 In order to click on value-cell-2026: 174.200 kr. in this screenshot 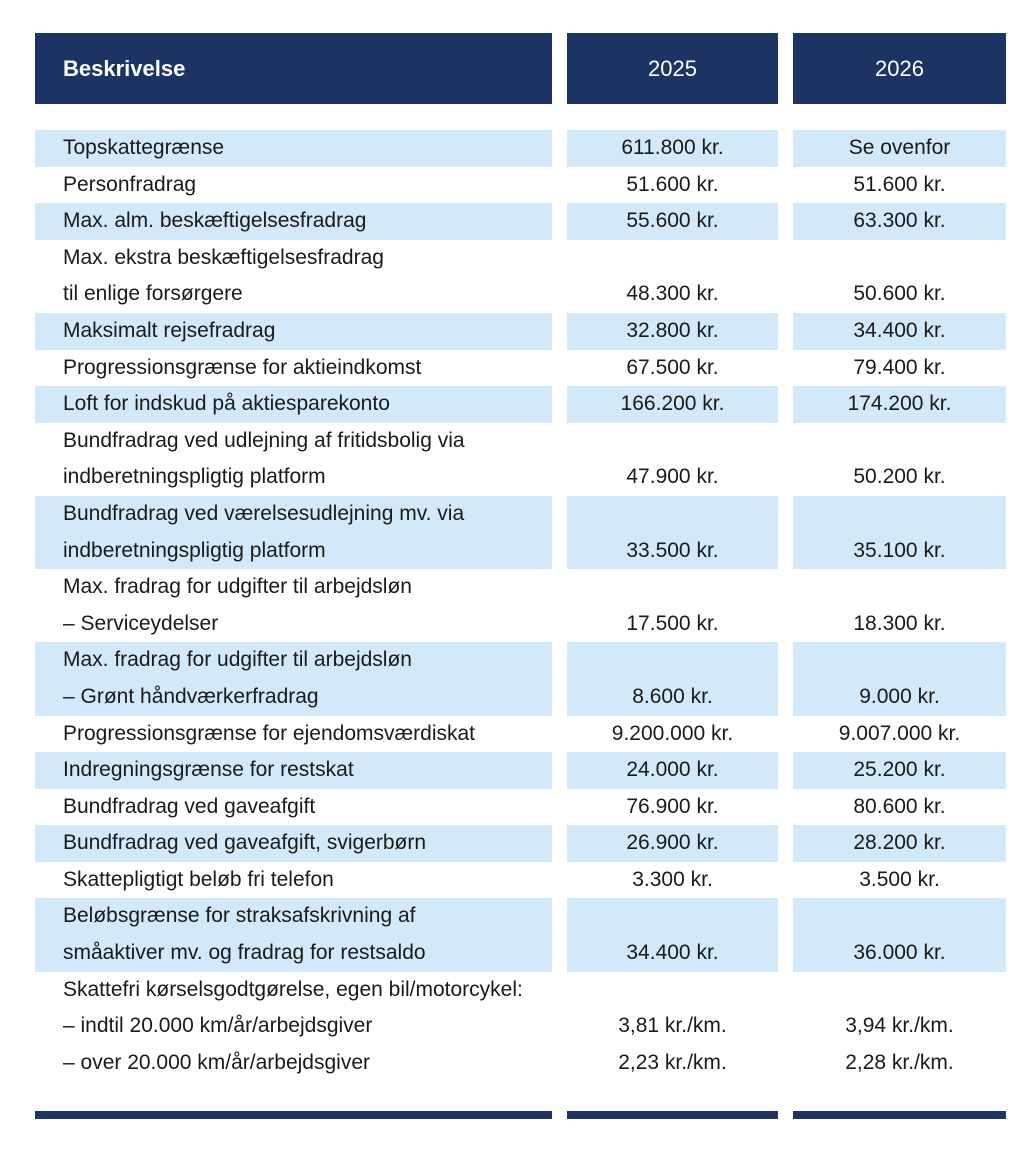, I will do `click(899, 404)`.